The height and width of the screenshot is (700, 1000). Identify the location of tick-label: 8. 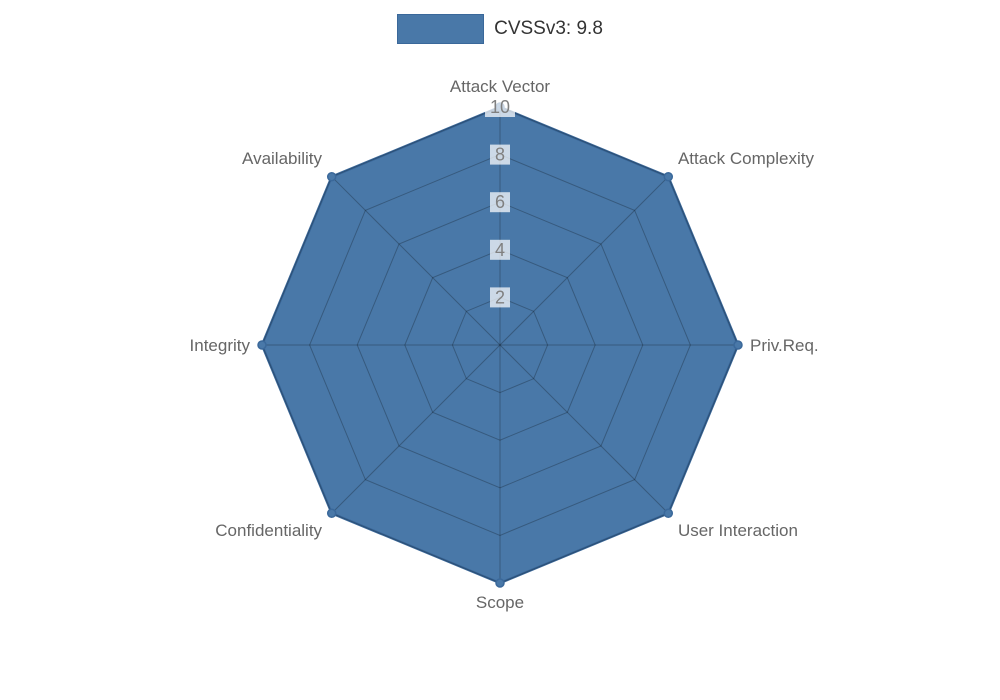
(500, 155).